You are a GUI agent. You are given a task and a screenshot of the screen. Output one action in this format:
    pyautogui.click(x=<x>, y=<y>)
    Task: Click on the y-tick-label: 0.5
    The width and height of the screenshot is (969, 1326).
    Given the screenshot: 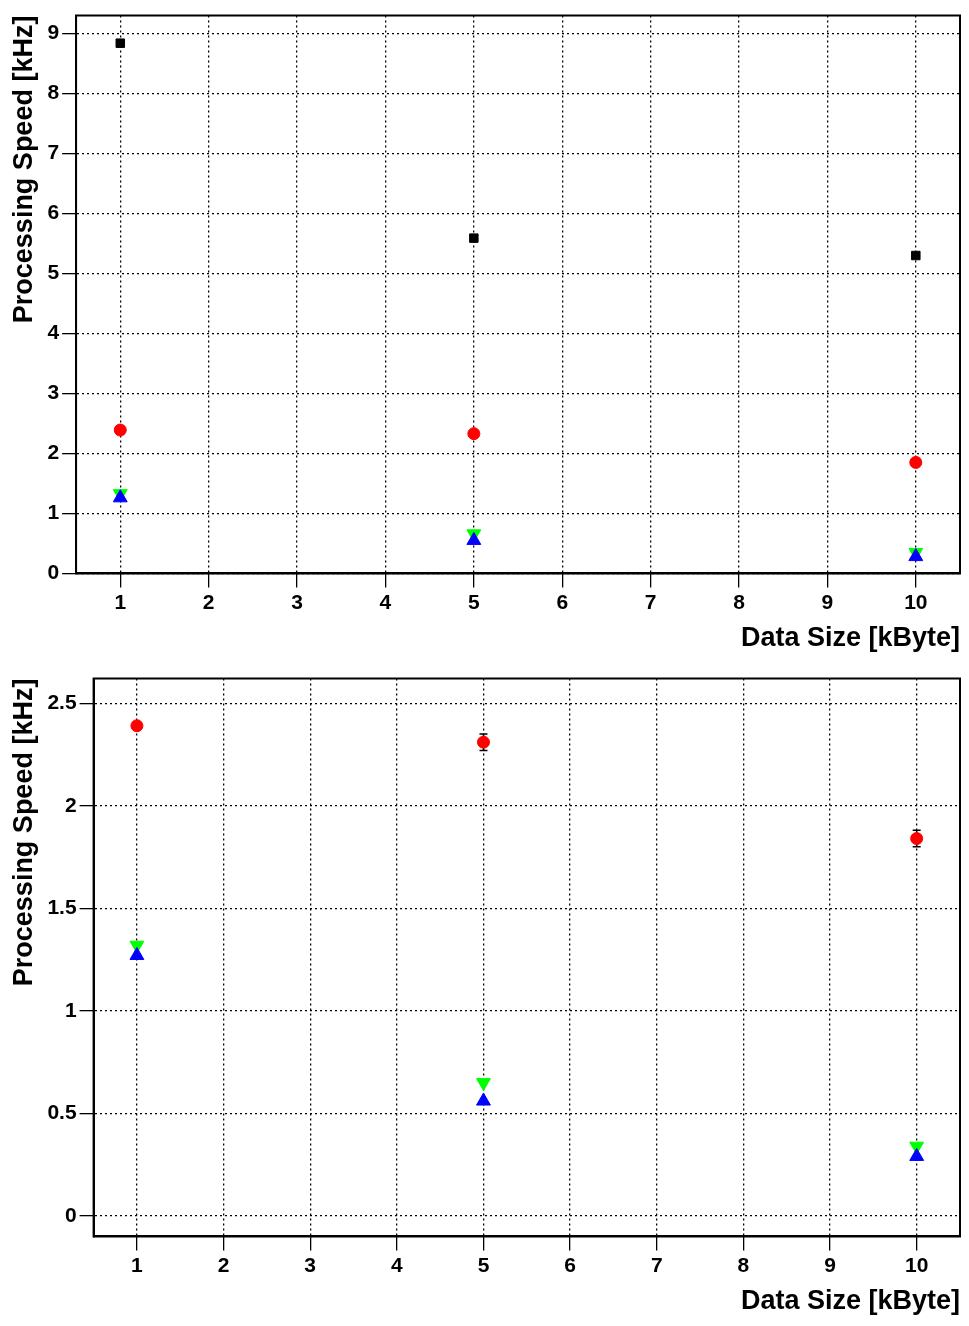 What is the action you would take?
    pyautogui.click(x=62, y=1112)
    